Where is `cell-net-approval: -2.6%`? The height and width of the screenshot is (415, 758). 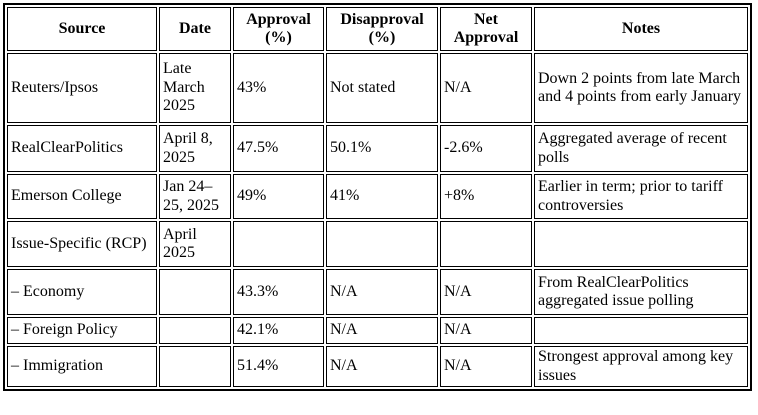 cell-net-approval: -2.6% is located at coordinates (486, 148).